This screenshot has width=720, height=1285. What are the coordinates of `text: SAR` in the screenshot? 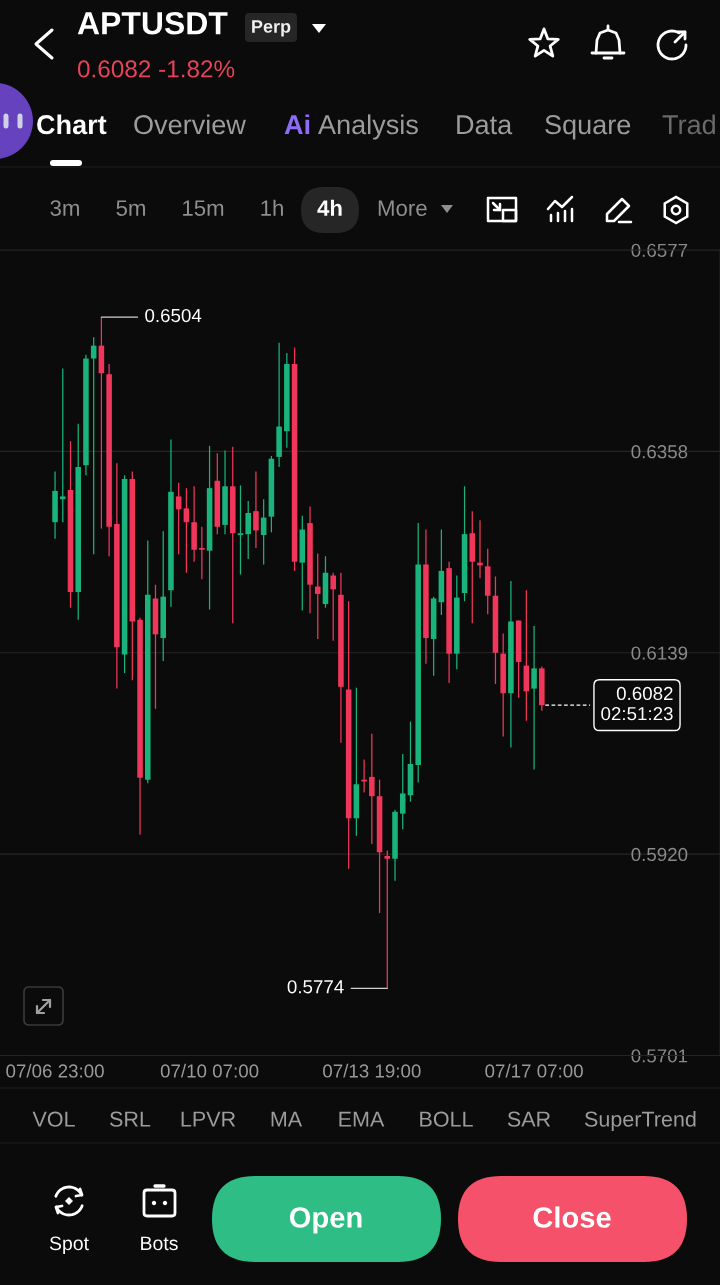 It's located at (529, 1119).